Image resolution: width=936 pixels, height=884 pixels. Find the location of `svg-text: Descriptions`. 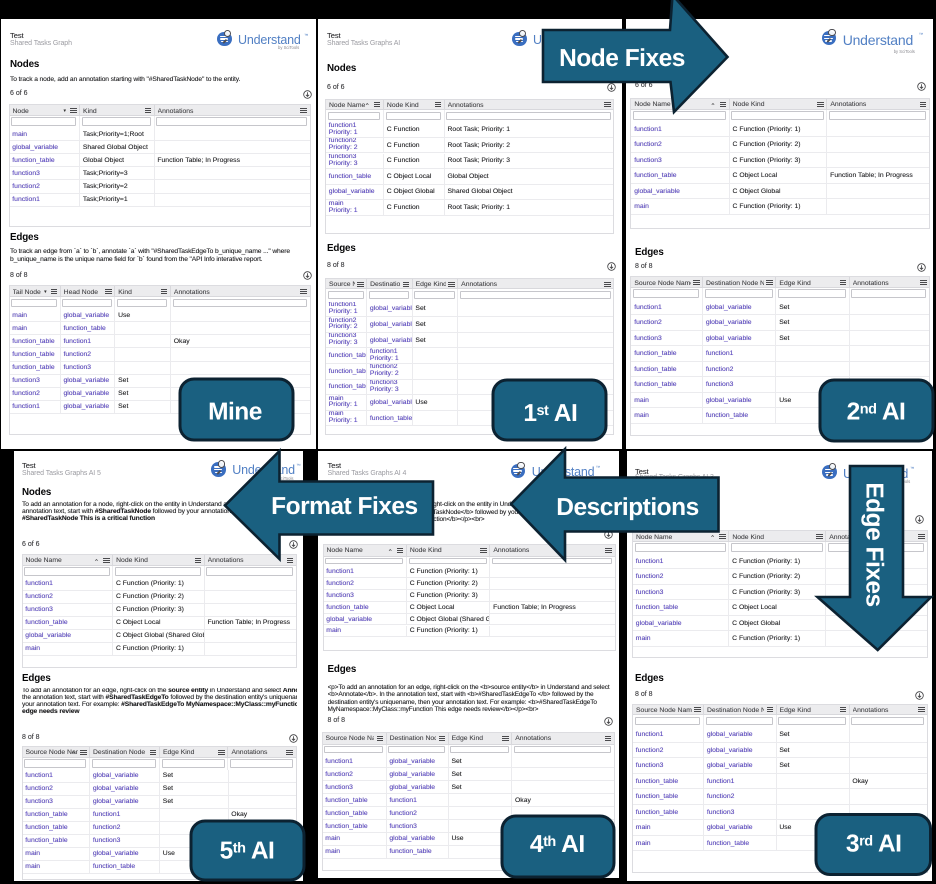

svg-text: Descriptions is located at coordinates (627, 507).